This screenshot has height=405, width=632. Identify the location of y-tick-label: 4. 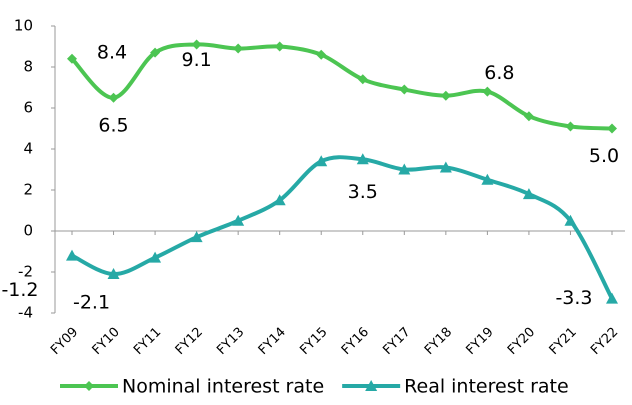
(28, 149).